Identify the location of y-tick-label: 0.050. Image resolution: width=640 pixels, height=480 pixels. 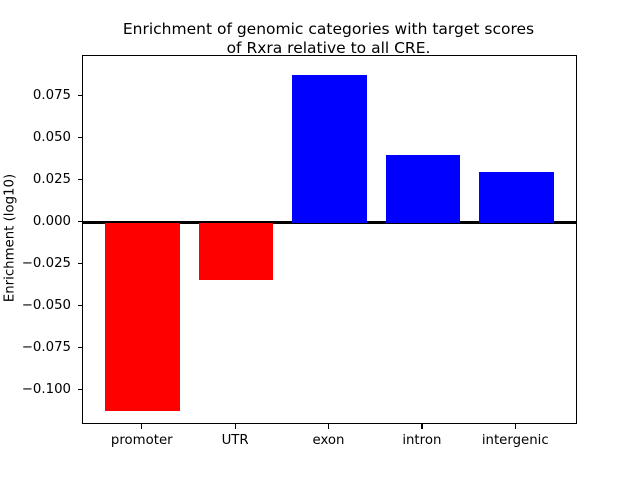
(51, 137).